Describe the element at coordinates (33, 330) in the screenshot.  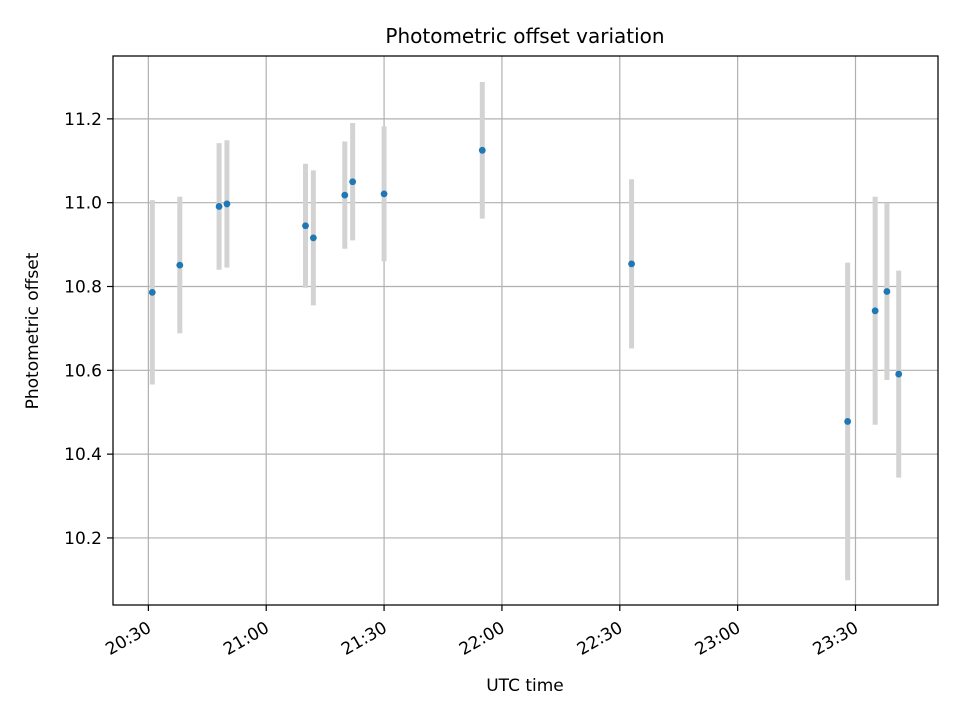
I see `y-axis-label: Photometric offset` at that location.